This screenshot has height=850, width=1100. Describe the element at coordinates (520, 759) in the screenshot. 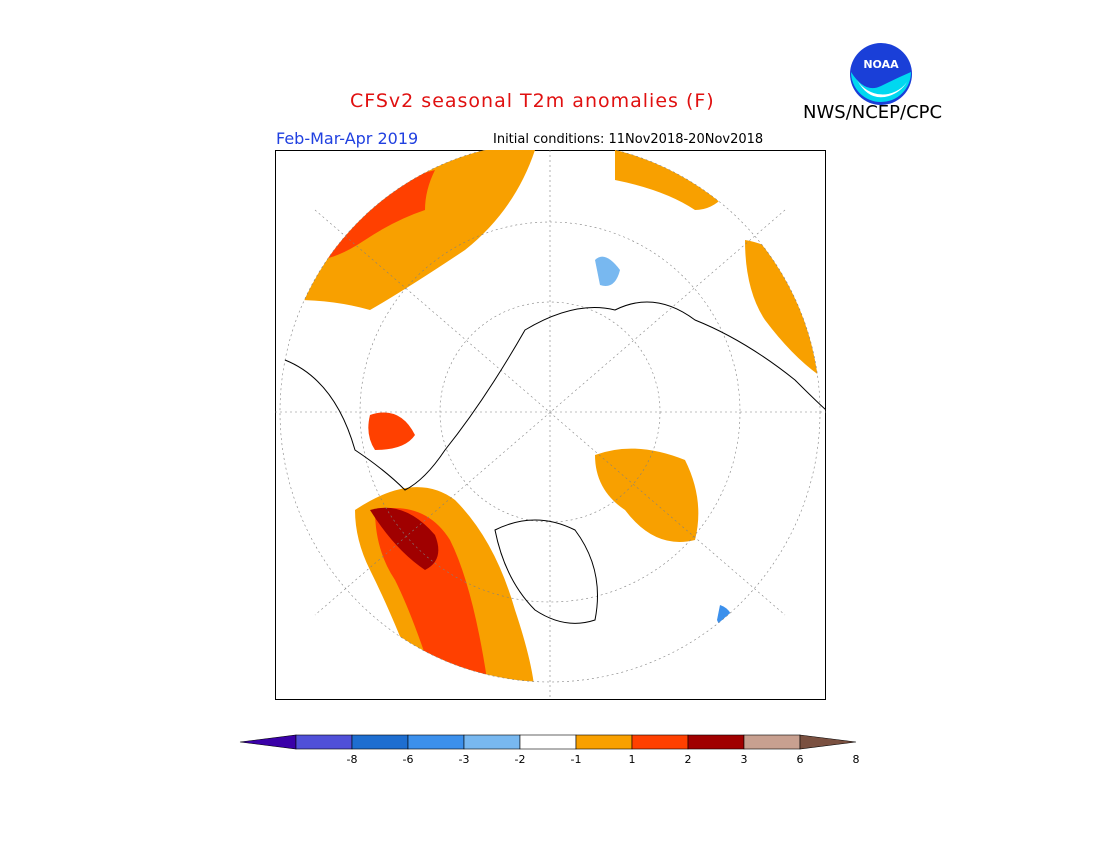

I see `legend-tick-label: -2` at that location.